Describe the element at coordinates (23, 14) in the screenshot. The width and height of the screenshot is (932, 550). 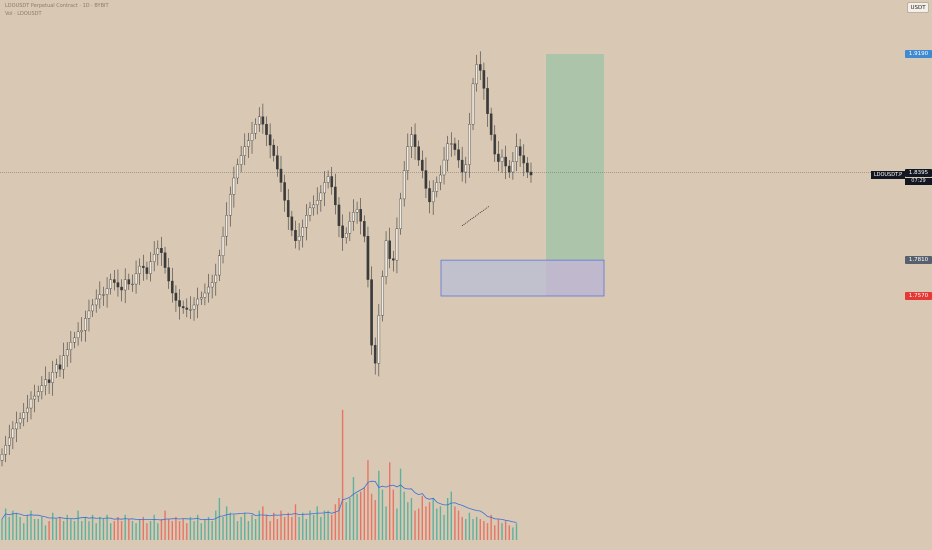
I see `volume-legend: Vol · LDOUSDT` at that location.